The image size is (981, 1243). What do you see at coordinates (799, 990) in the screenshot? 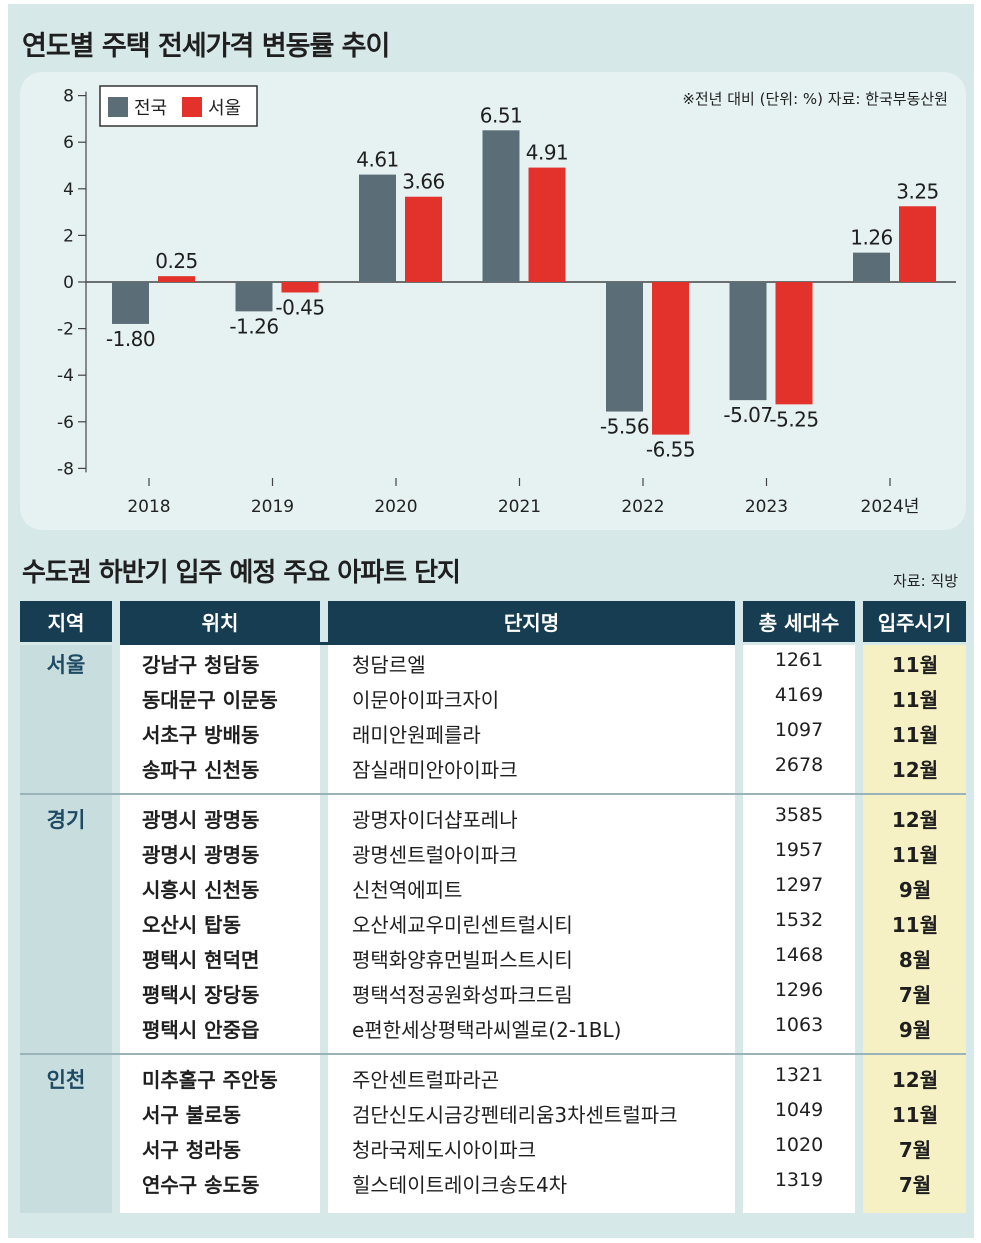
I see `cell-units: 1296` at bounding box center [799, 990].